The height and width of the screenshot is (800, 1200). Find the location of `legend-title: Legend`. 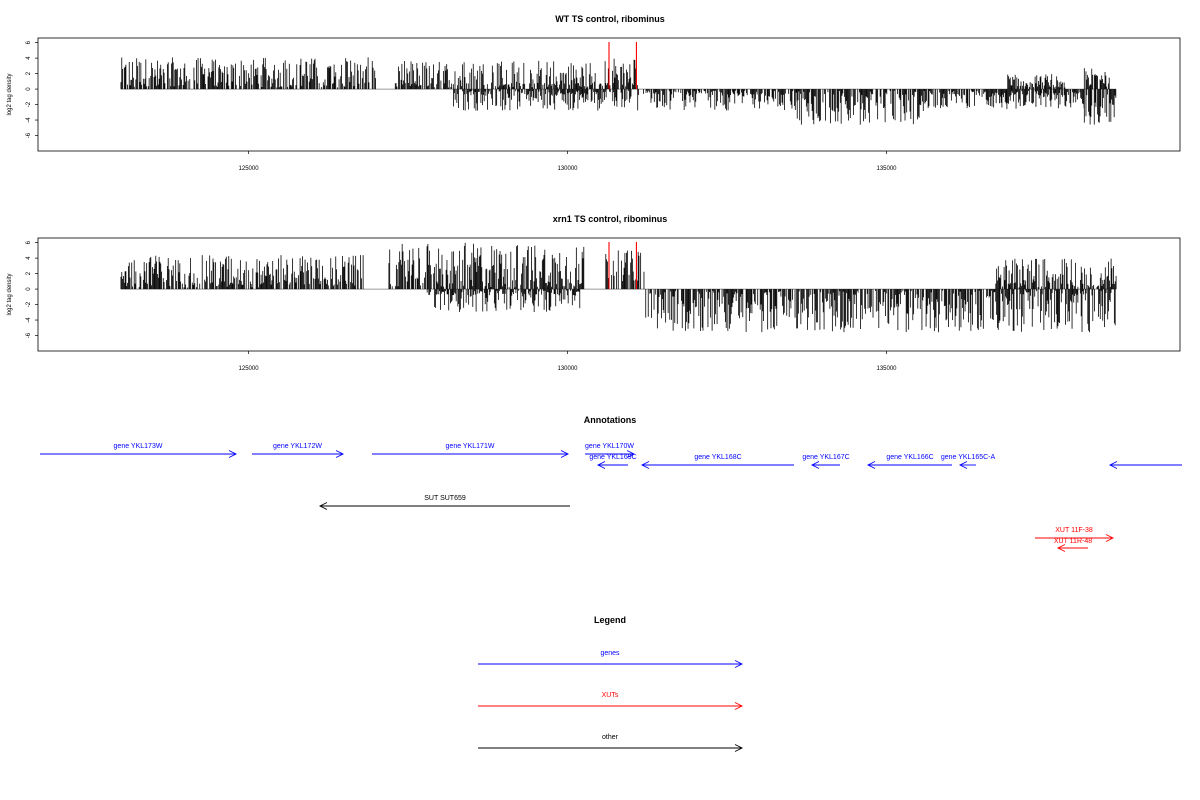

legend-title: Legend is located at coordinates (610, 620).